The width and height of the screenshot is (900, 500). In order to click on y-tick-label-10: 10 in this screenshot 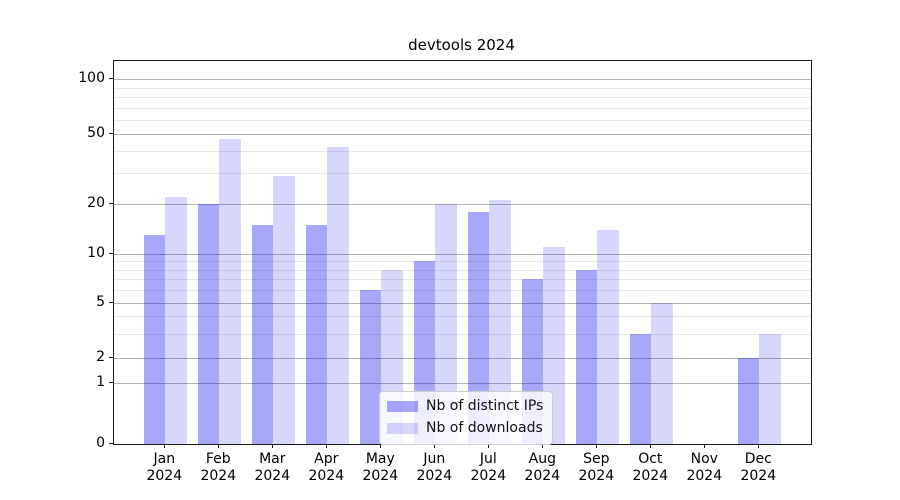, I will do `click(96, 253)`.